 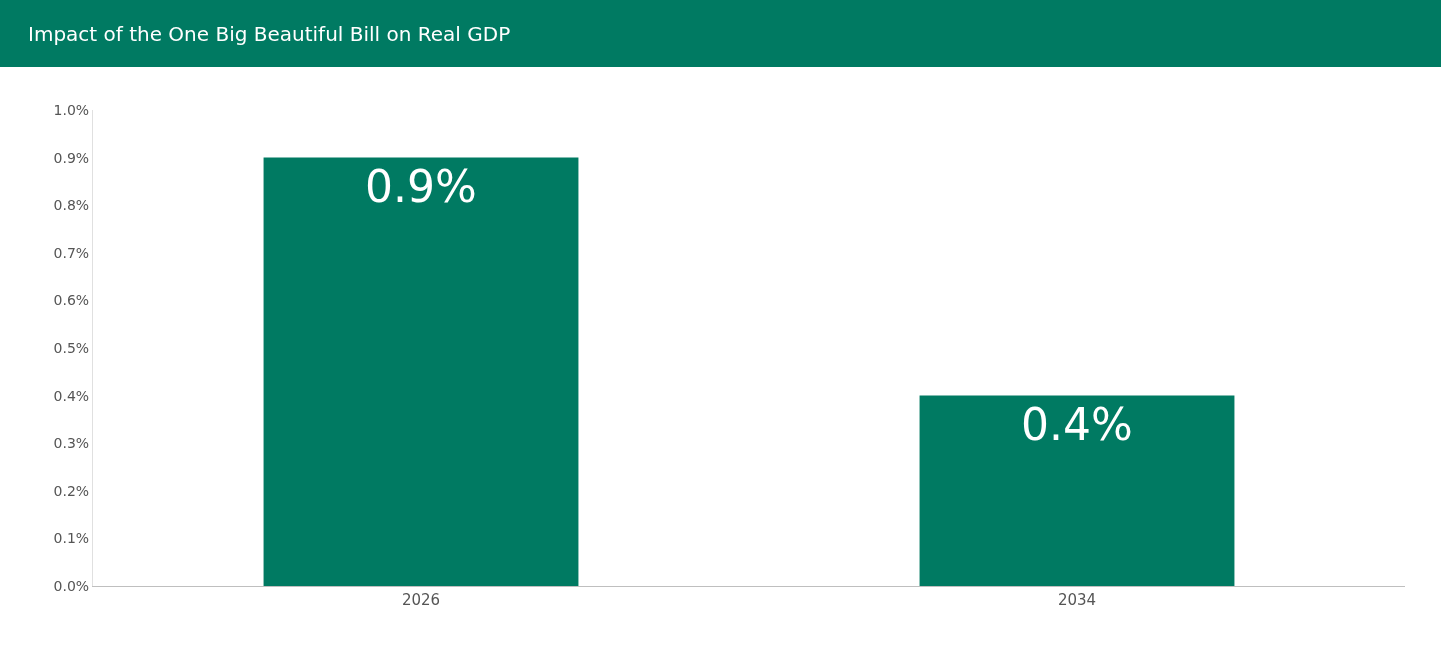 What do you see at coordinates (71, 395) in the screenshot?
I see `y-tick-label: 0.4%` at bounding box center [71, 395].